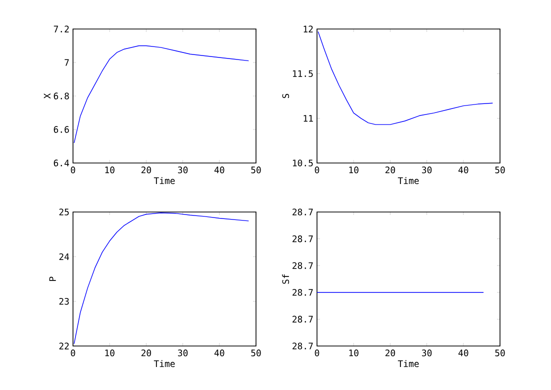 The image size is (551, 390). Describe the element at coordinates (302, 73) in the screenshot. I see `y-tick-label: 11.5` at that location.